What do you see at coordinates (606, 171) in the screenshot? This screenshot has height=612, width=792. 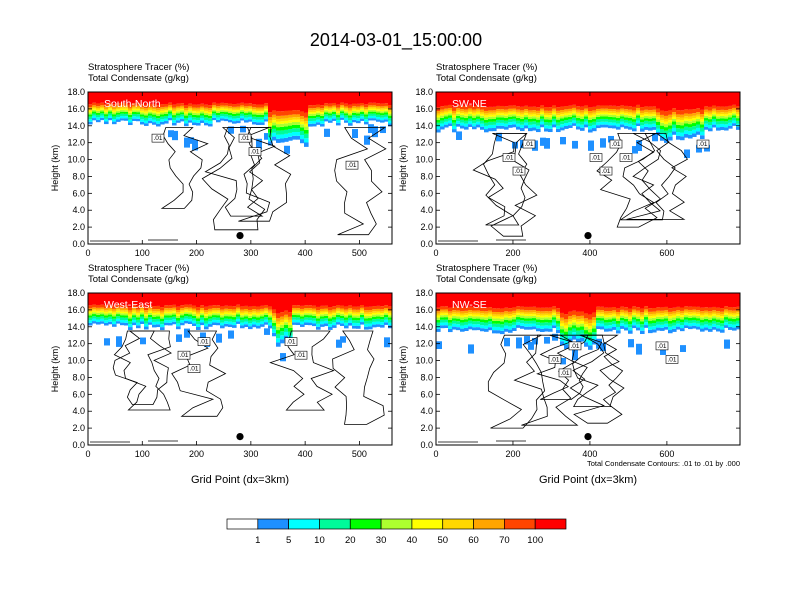 I see `contour-label-box` at bounding box center [606, 171].